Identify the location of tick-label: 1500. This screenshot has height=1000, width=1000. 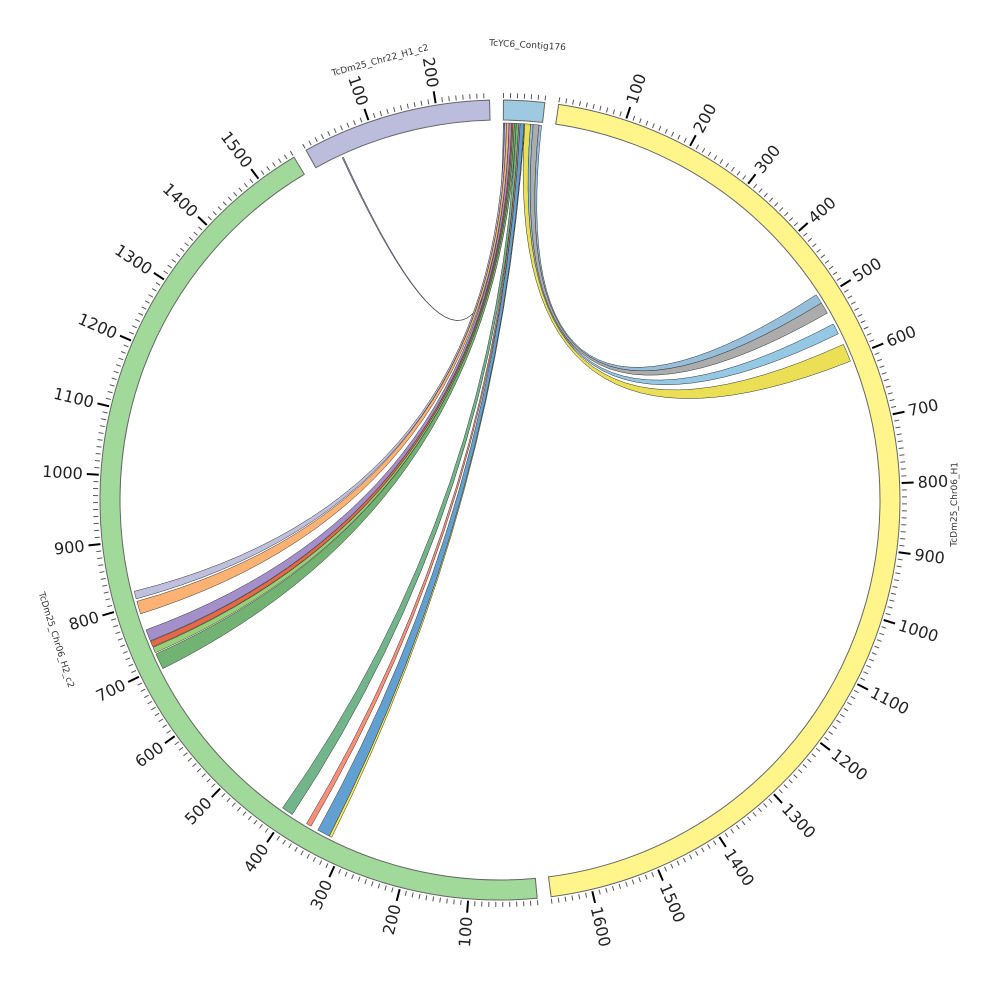
(672, 903).